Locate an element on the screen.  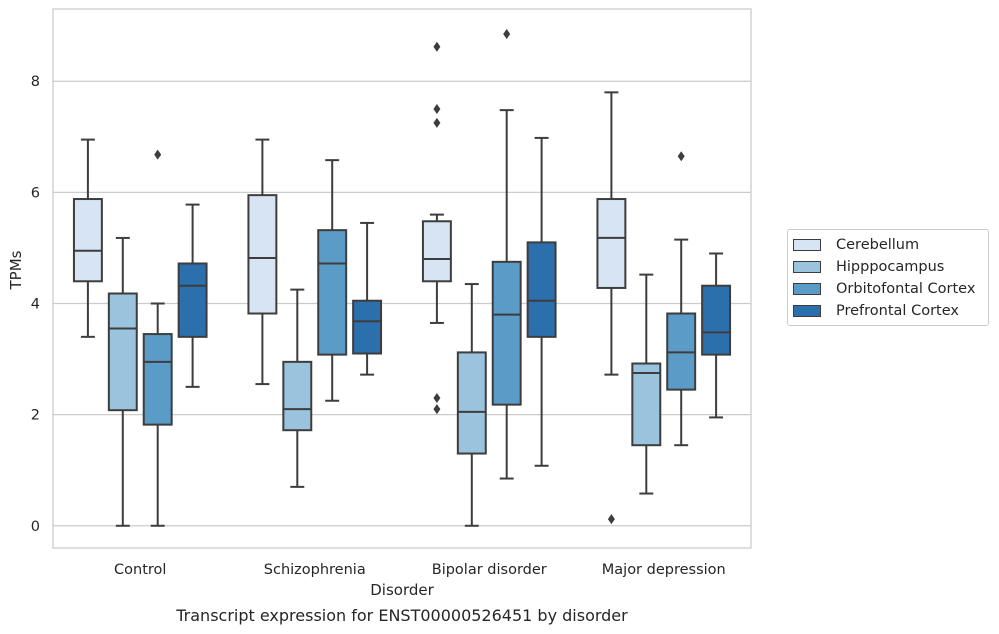
y-tick-label: 2 is located at coordinates (35, 416).